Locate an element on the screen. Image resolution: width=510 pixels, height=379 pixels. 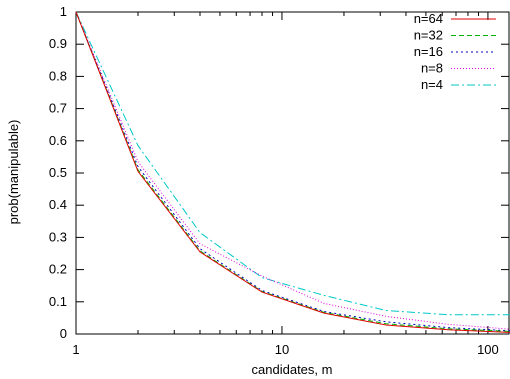
y-tick-label: 0.4 is located at coordinates (58, 204).